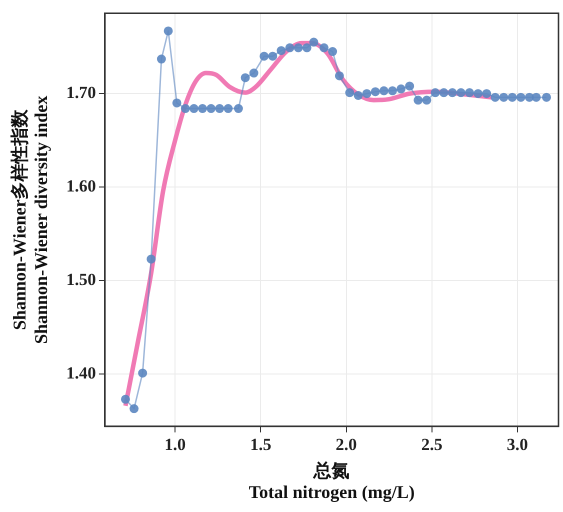  I want to click on x-tick-label: 2.0, so click(346, 444).